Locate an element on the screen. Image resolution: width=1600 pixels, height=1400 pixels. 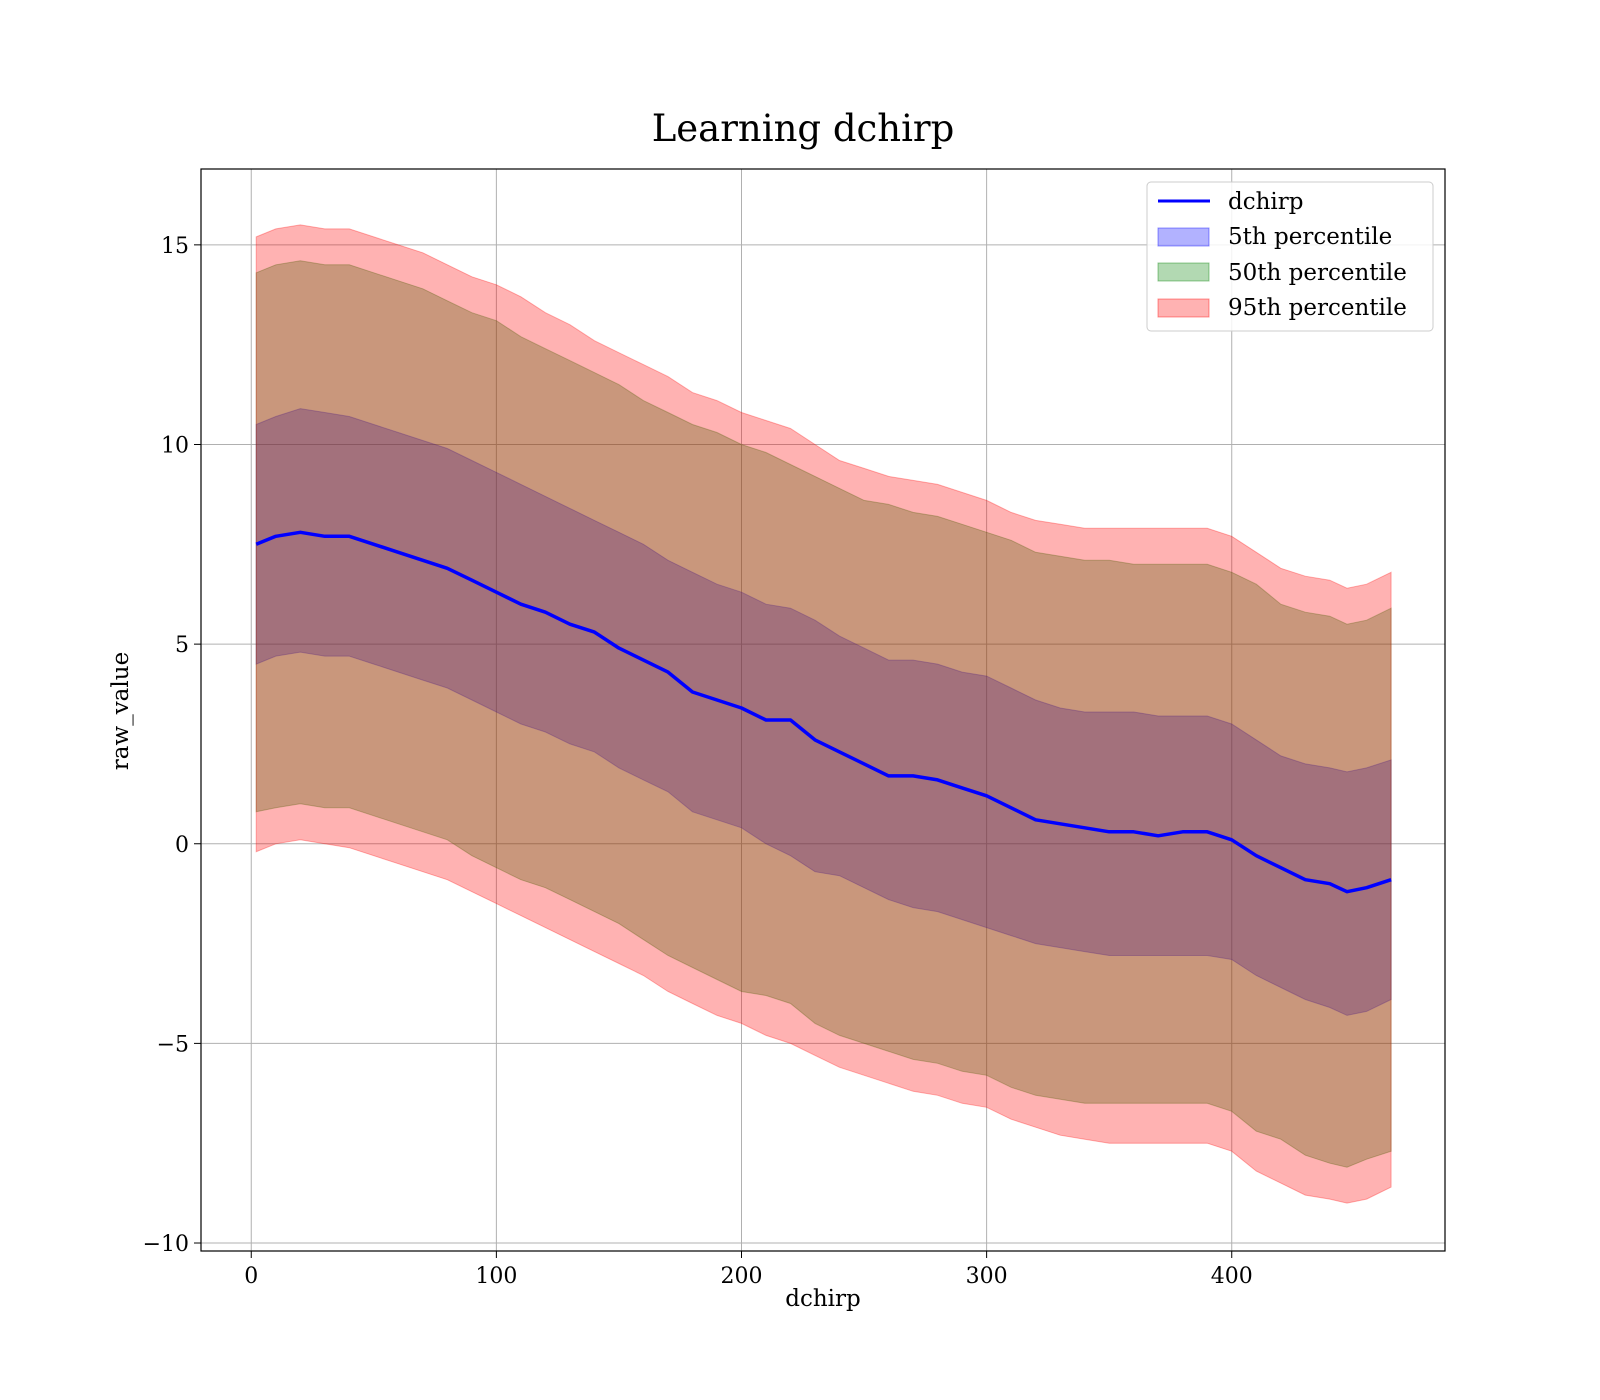
y-axis-label: raw_value is located at coordinates (121, 711).